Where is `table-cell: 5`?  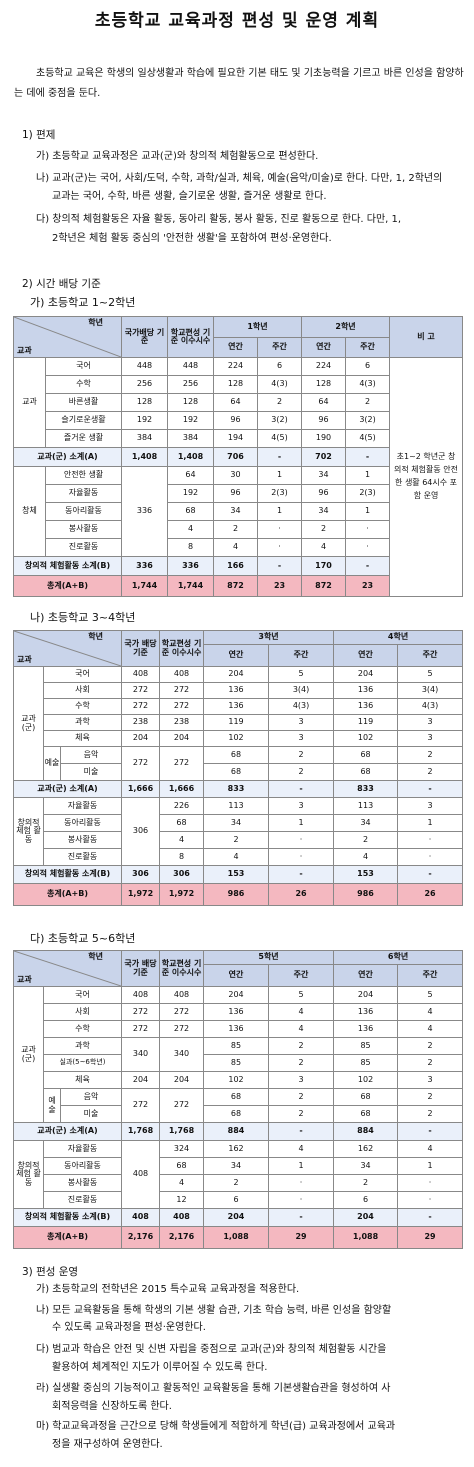
table-cell: 5 is located at coordinates (301, 674).